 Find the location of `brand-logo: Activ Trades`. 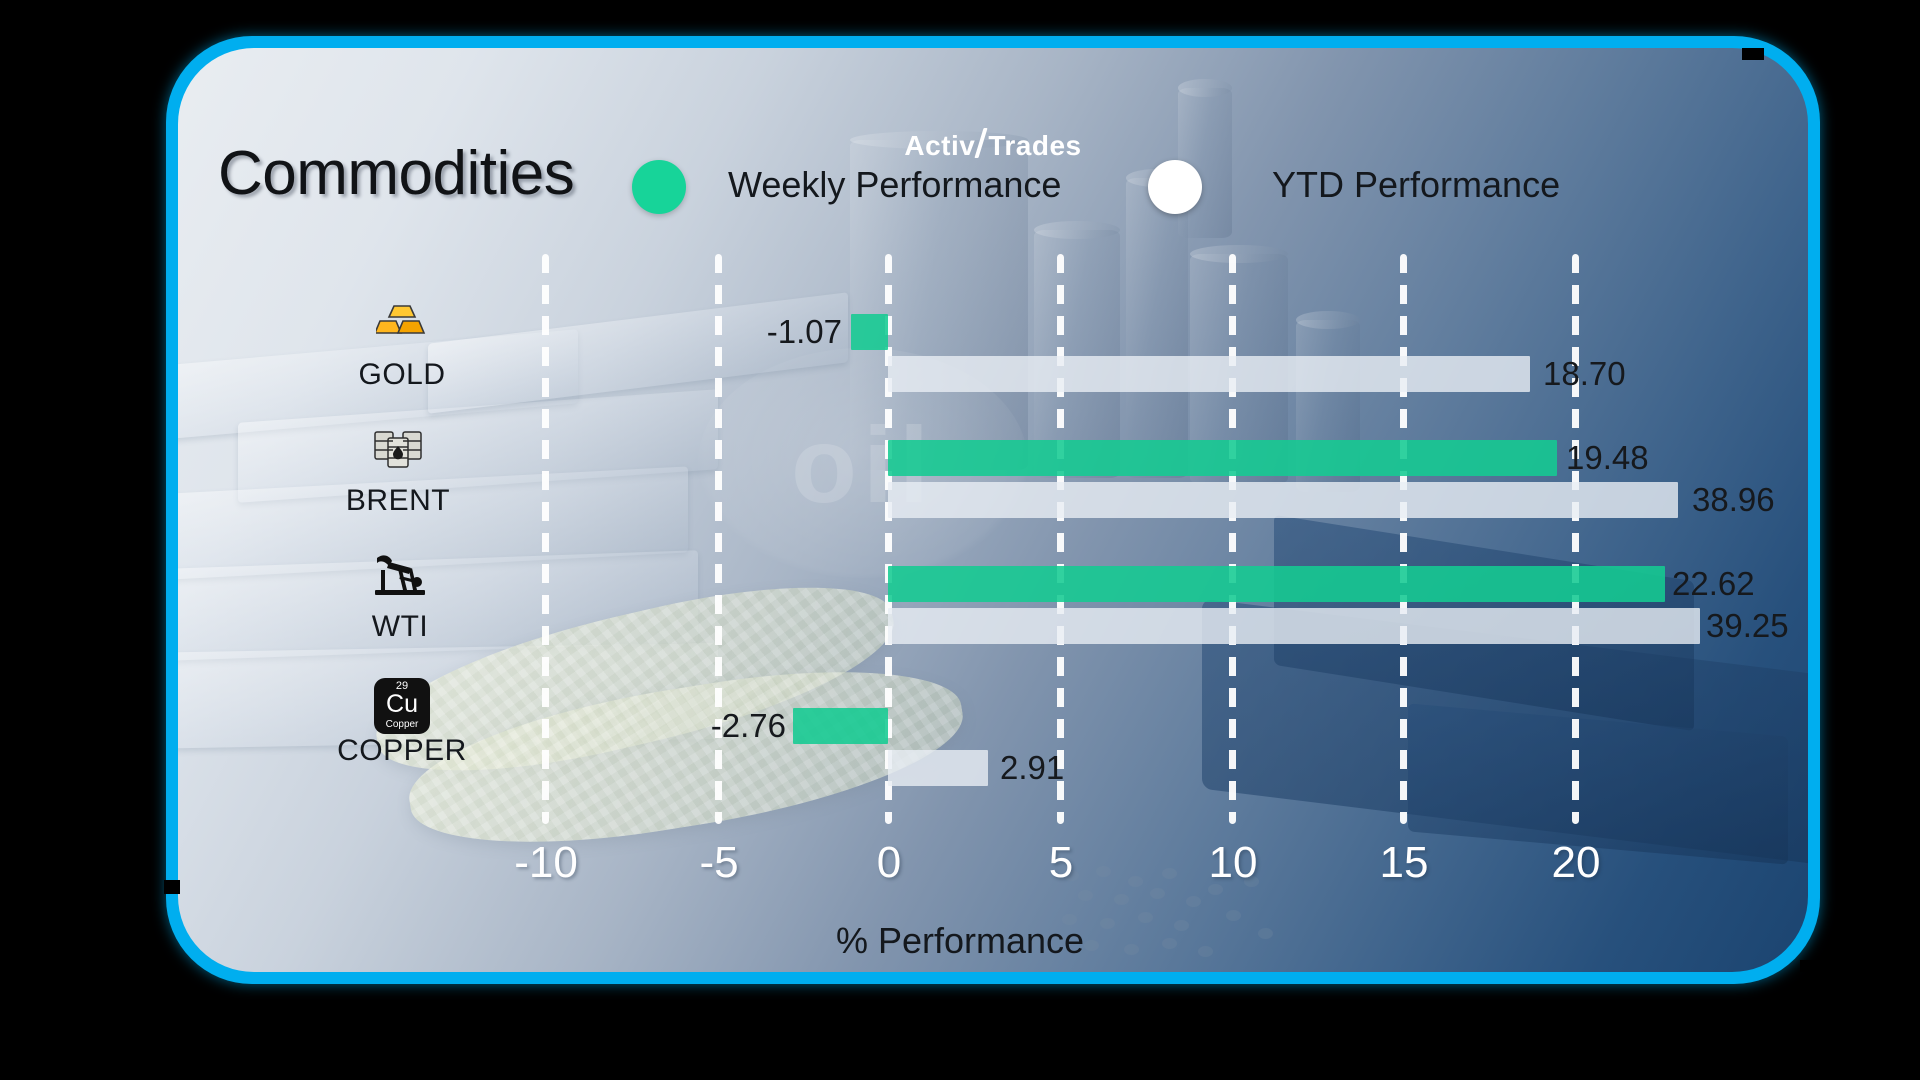

brand-logo: Activ Trades is located at coordinates (993, 145).